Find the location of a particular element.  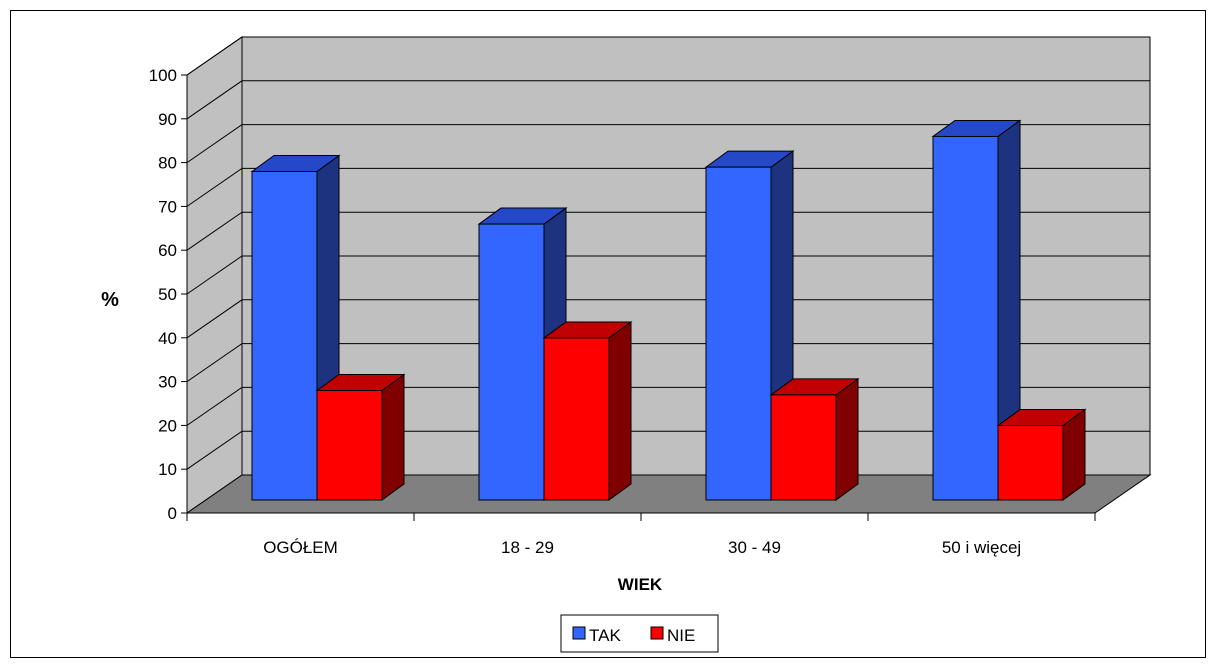

y-tick-label: 30 is located at coordinates (167, 382).